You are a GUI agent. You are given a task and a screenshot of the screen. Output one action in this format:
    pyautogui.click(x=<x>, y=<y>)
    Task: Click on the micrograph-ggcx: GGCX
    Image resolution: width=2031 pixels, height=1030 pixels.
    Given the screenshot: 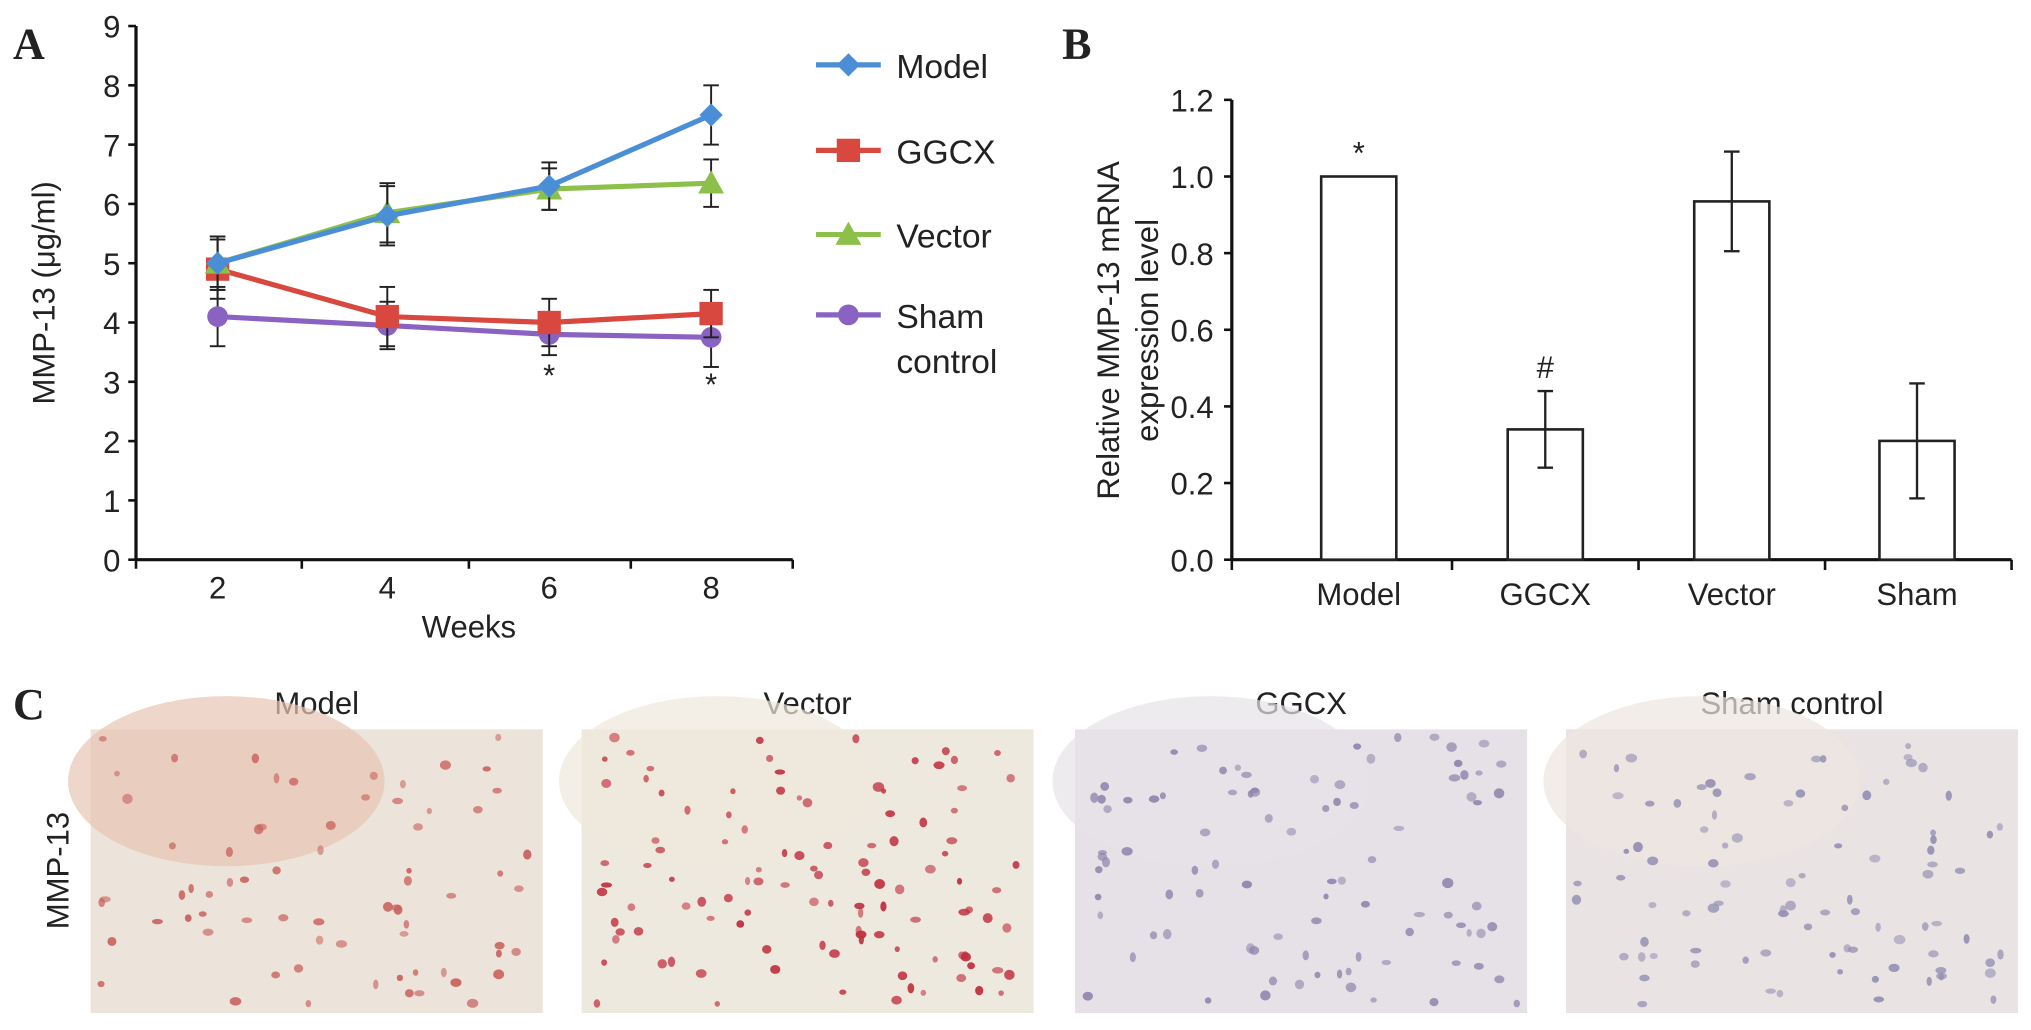 What is the action you would take?
    pyautogui.click(x=1290, y=850)
    